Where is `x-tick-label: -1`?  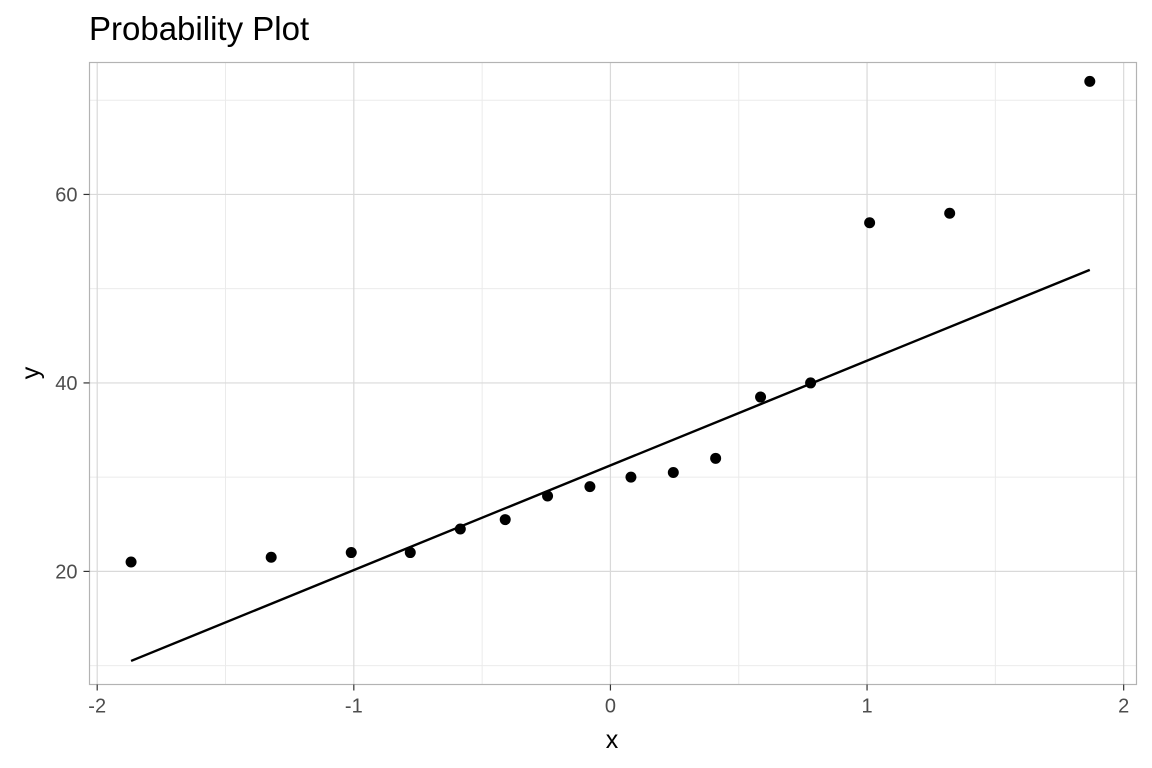 x-tick-label: -1 is located at coordinates (354, 707).